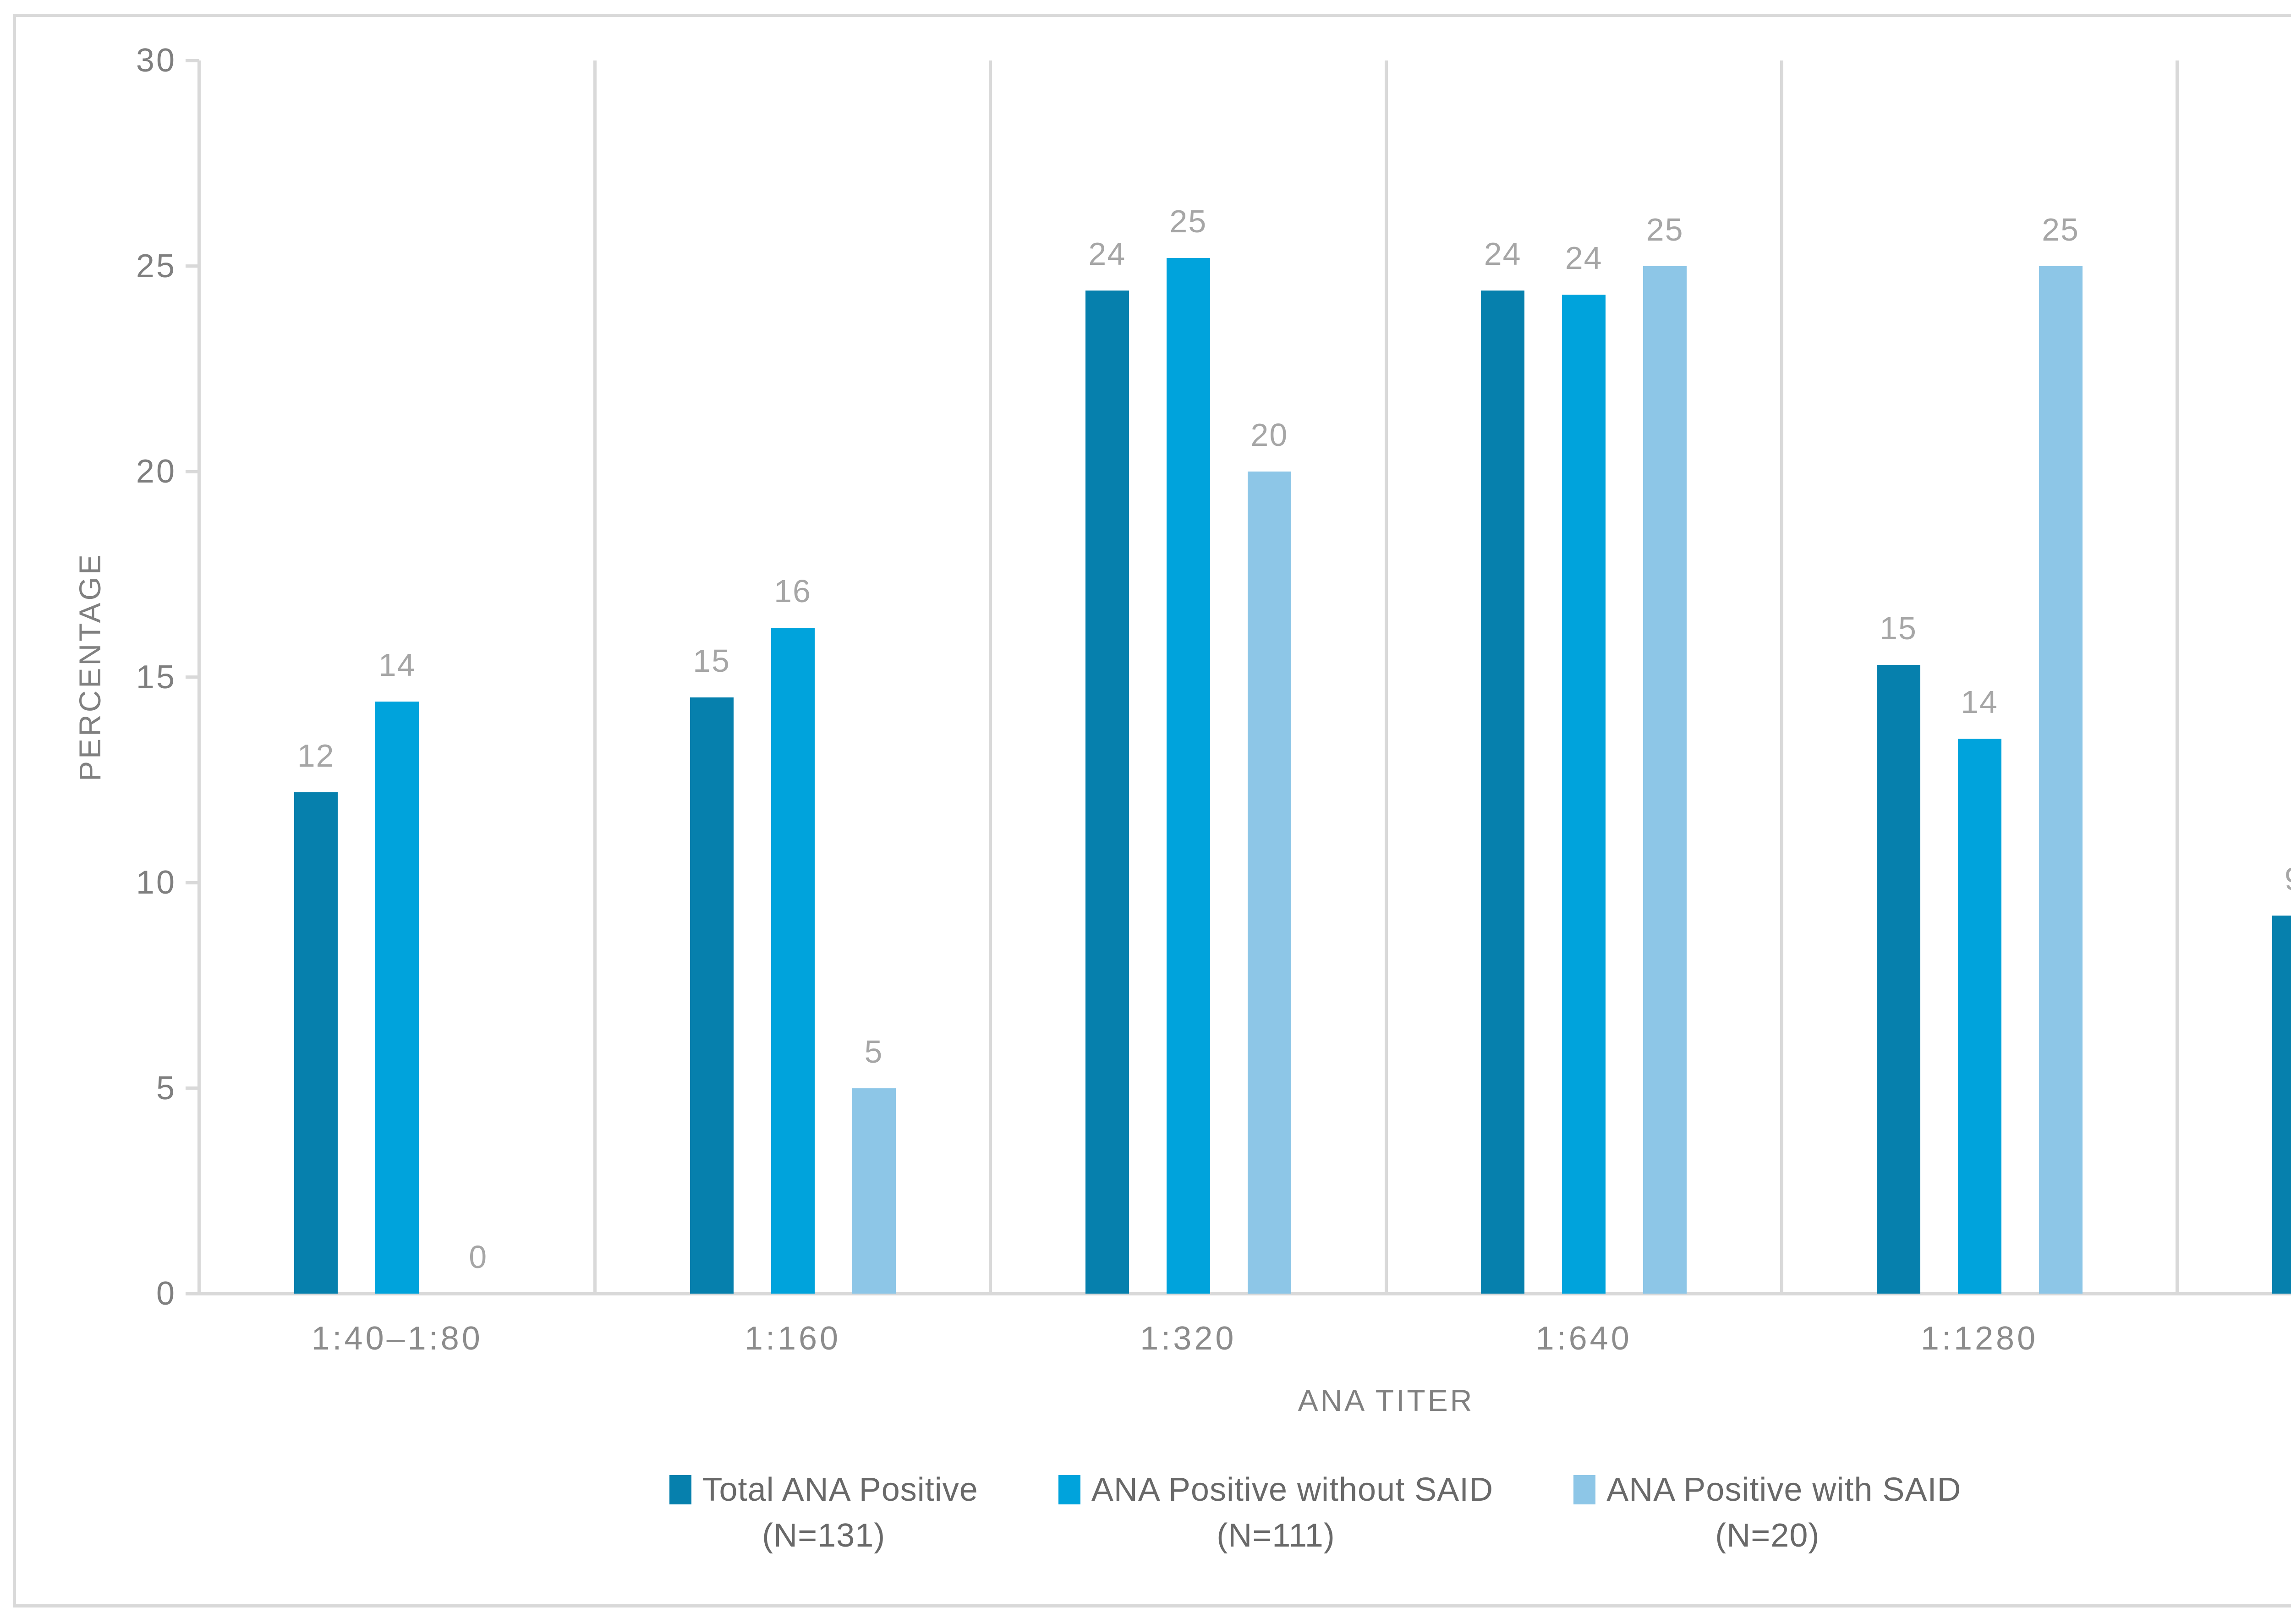 This screenshot has height=1624, width=2291. What do you see at coordinates (824, 1512) in the screenshot?
I see `legend-item-series-1: Total ANA Positive (N=131)` at bounding box center [824, 1512].